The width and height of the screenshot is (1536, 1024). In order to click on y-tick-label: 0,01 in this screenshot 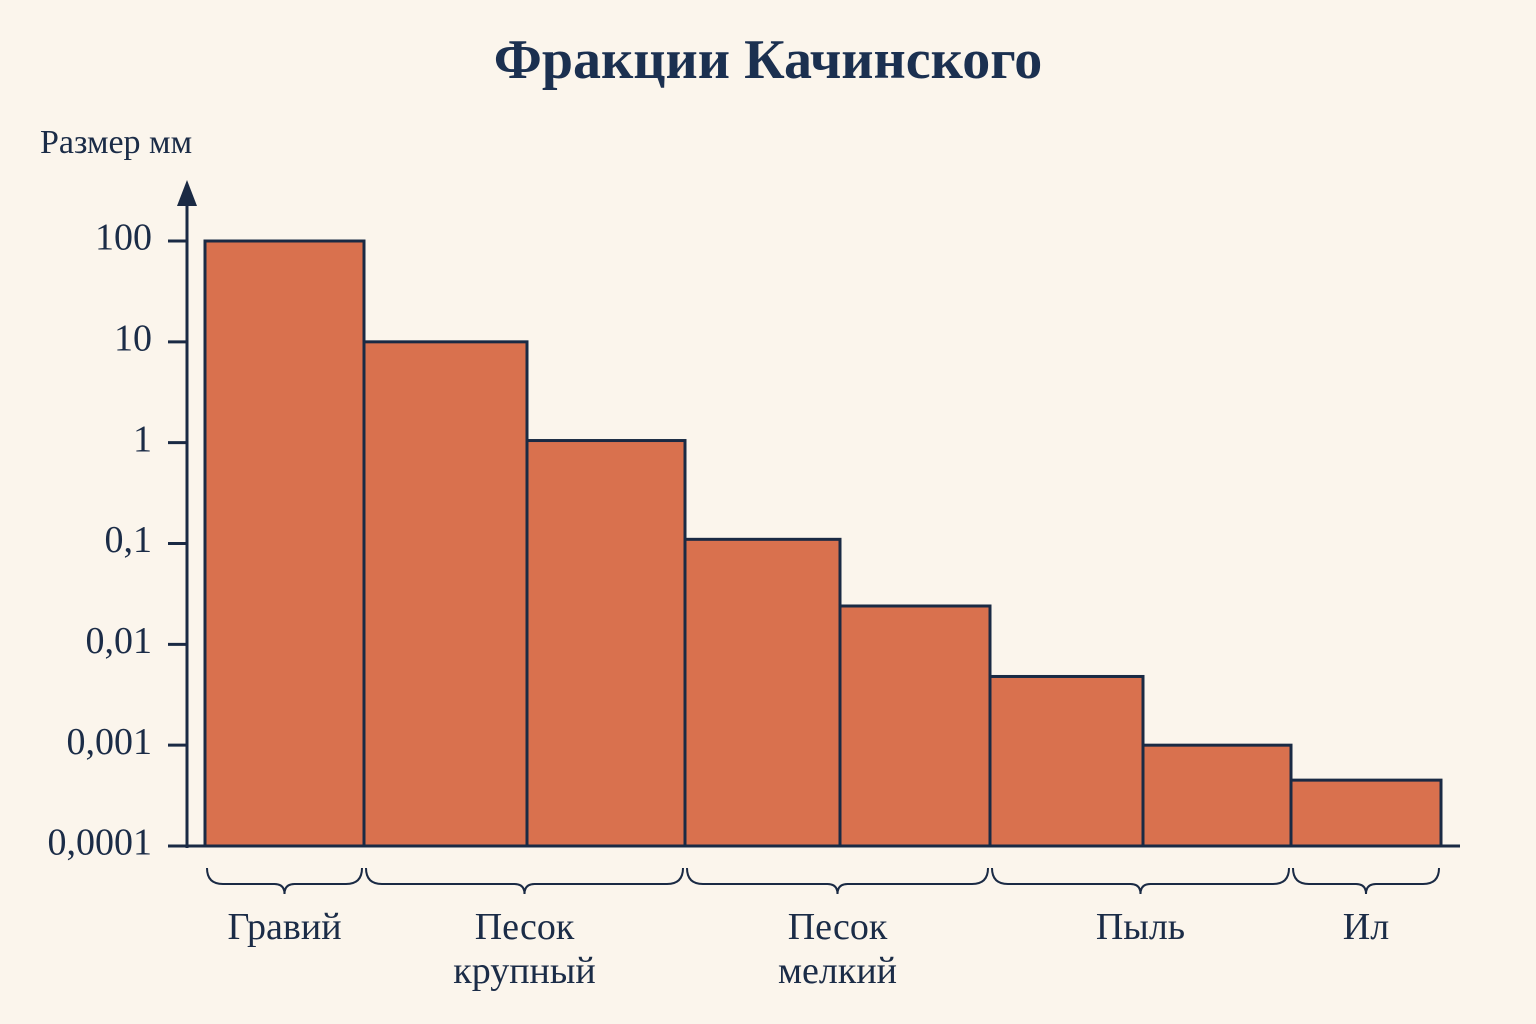, I will do `click(119, 641)`.